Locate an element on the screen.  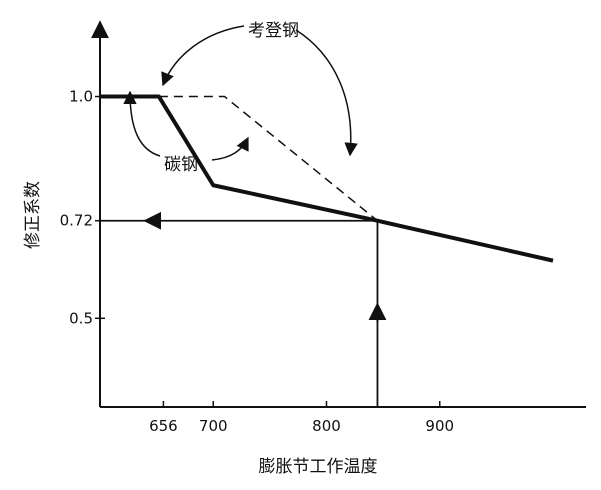
x-axis-ticks: 656 700 800 900 is located at coordinates (301, 418).